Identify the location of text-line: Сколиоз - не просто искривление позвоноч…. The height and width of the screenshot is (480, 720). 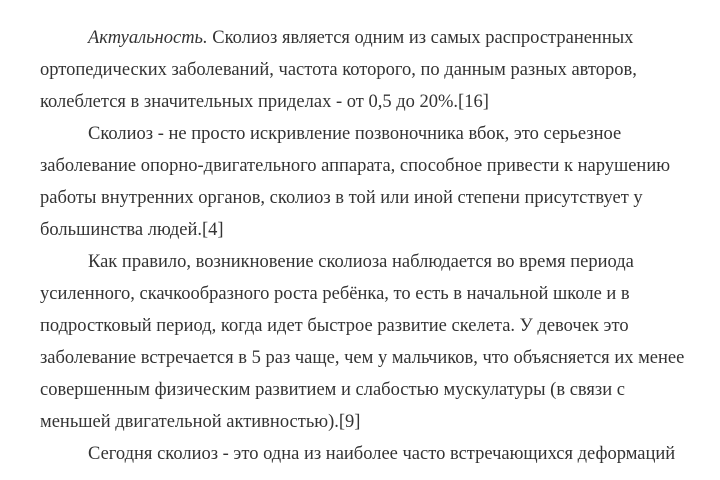
(355, 134).